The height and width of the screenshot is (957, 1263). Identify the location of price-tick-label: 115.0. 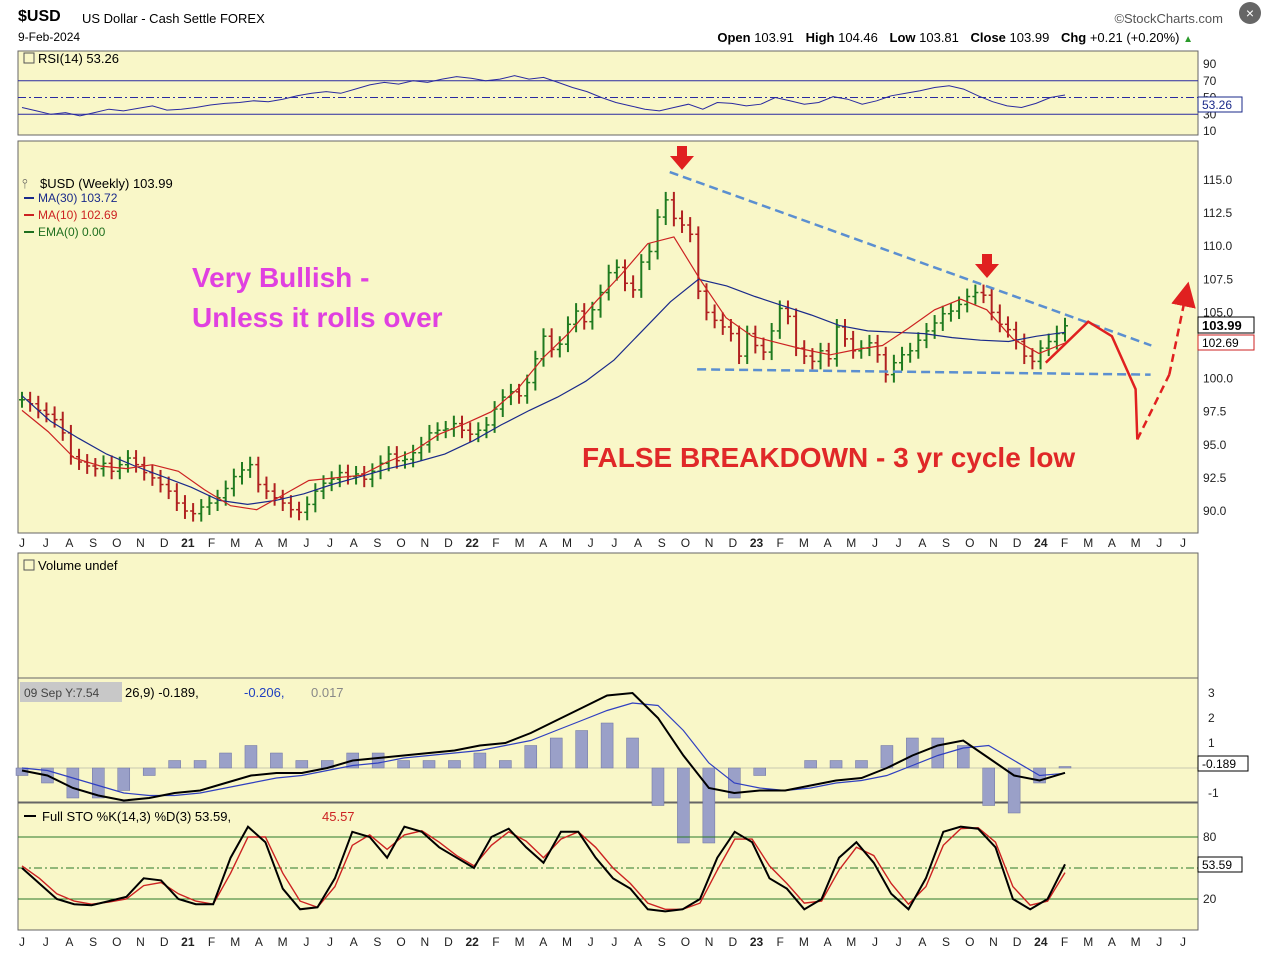
(1217, 180).